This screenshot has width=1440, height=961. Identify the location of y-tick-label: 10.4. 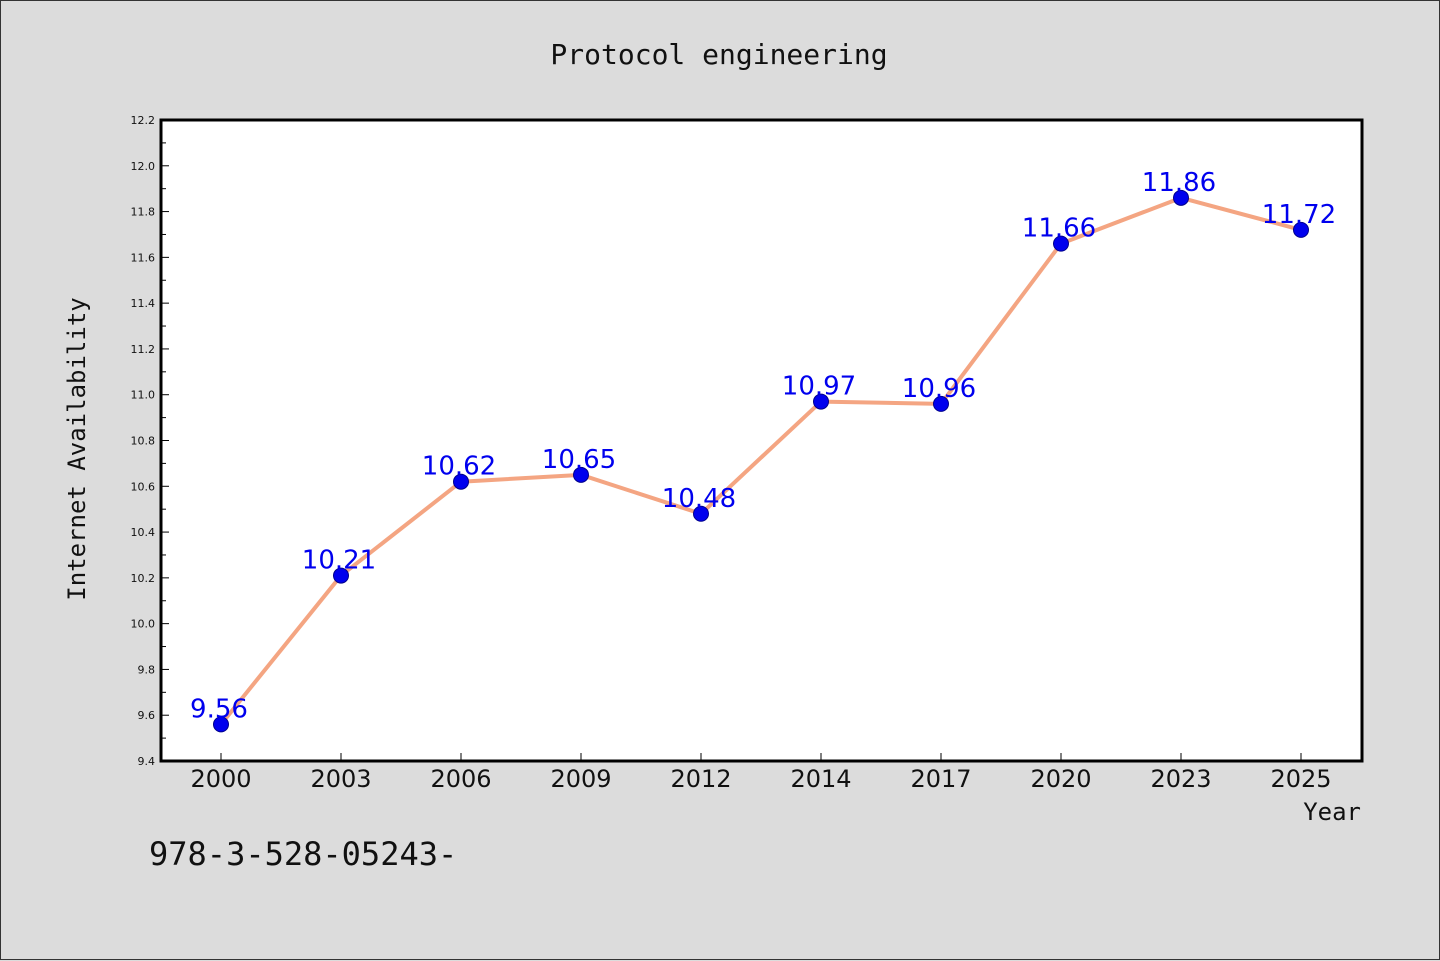
(143, 532).